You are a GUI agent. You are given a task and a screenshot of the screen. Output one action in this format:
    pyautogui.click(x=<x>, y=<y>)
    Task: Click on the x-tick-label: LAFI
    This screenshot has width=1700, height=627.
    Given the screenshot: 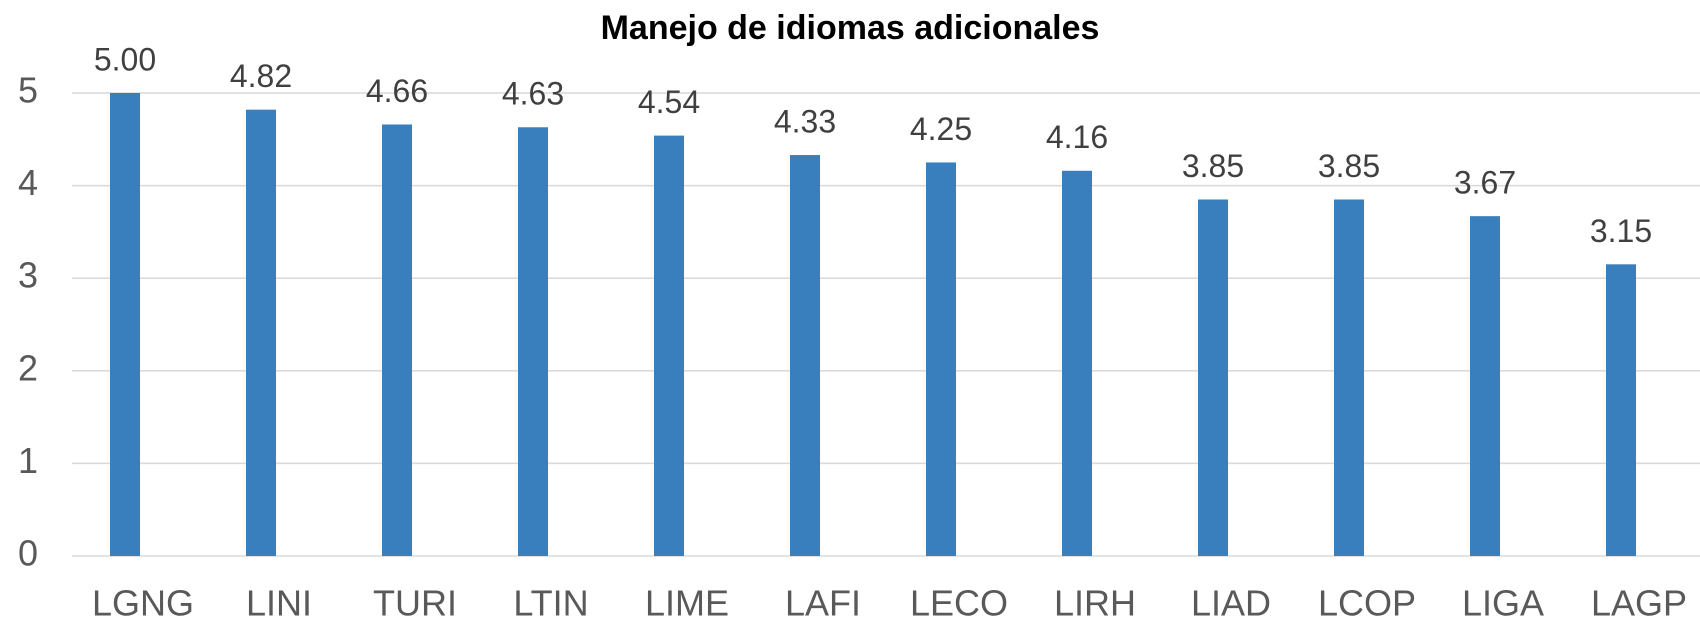 What is the action you would take?
    pyautogui.click(x=823, y=603)
    